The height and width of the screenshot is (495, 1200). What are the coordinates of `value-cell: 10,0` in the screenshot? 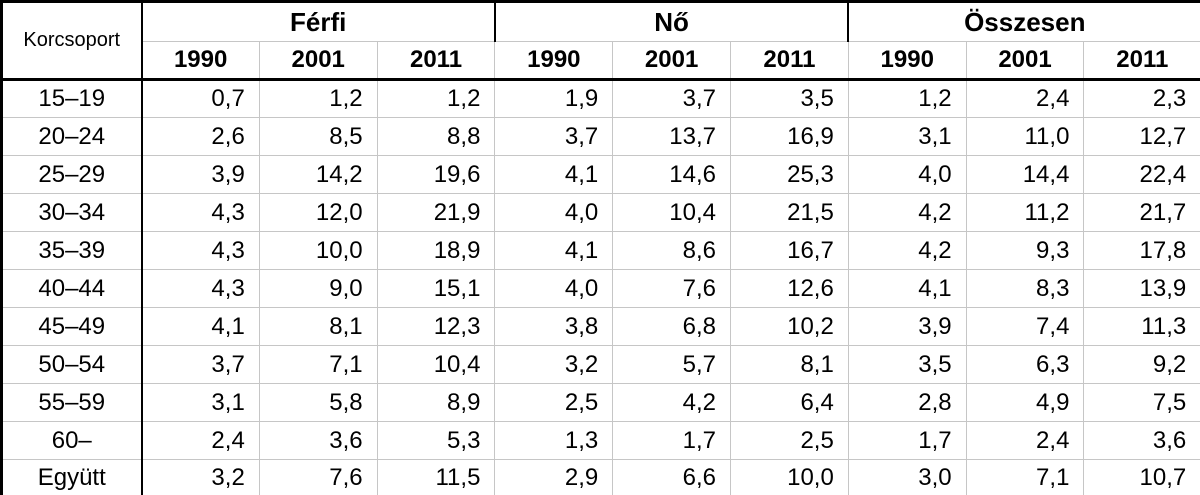 It's located at (318, 250).